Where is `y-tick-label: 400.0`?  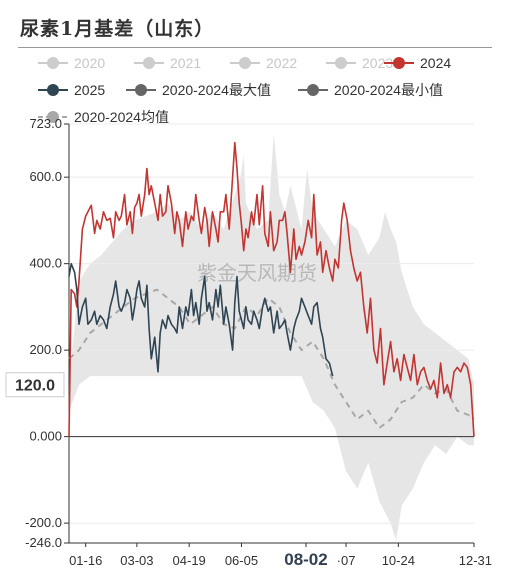 y-tick-label: 400.0 is located at coordinates (45, 263).